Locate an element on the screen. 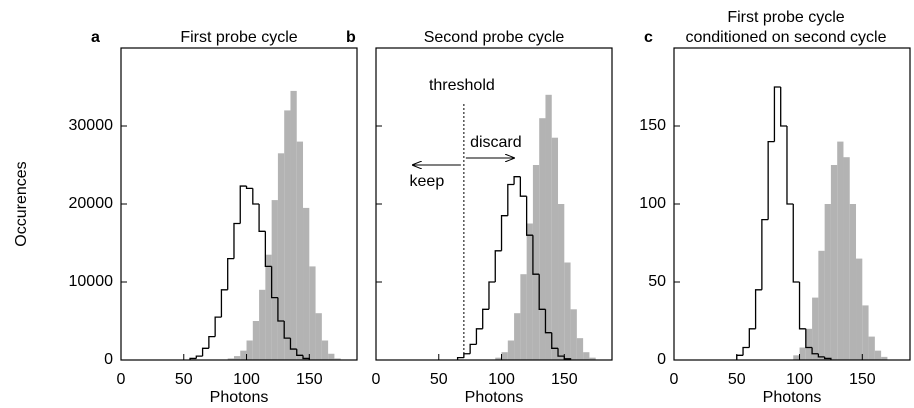  discard-label: discard is located at coordinates (496, 142).